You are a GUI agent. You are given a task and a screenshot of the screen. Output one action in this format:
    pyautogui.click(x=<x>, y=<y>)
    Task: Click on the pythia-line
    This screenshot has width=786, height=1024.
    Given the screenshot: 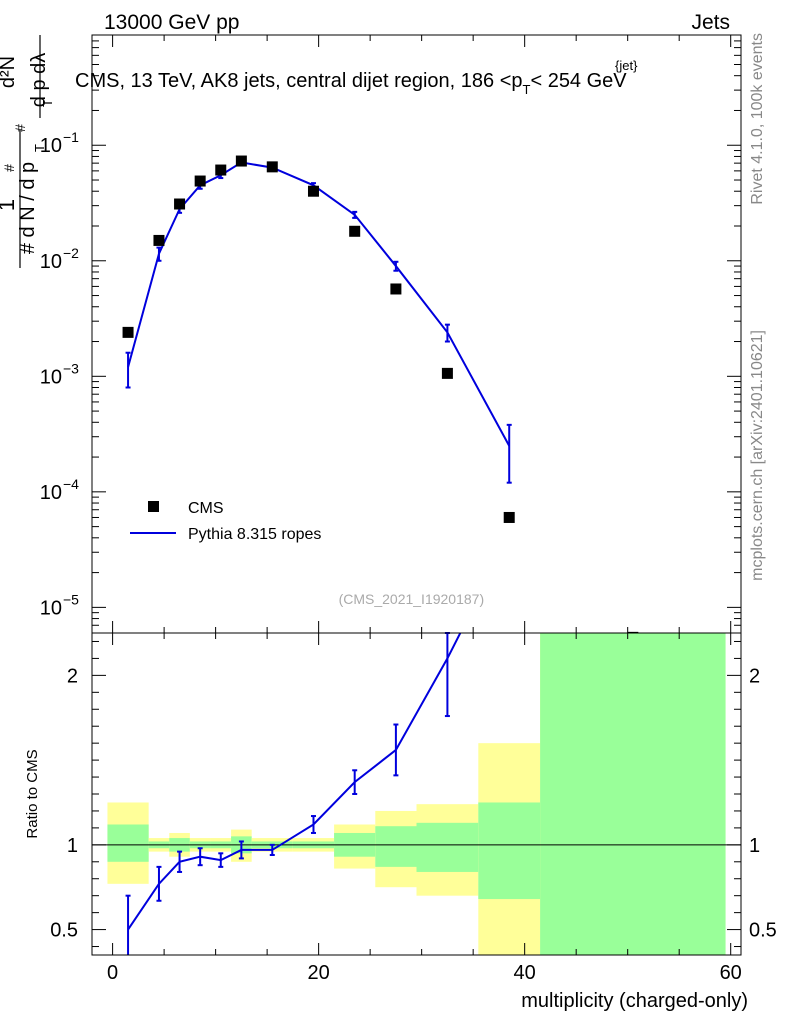 What is the action you would take?
    pyautogui.click(x=319, y=304)
    